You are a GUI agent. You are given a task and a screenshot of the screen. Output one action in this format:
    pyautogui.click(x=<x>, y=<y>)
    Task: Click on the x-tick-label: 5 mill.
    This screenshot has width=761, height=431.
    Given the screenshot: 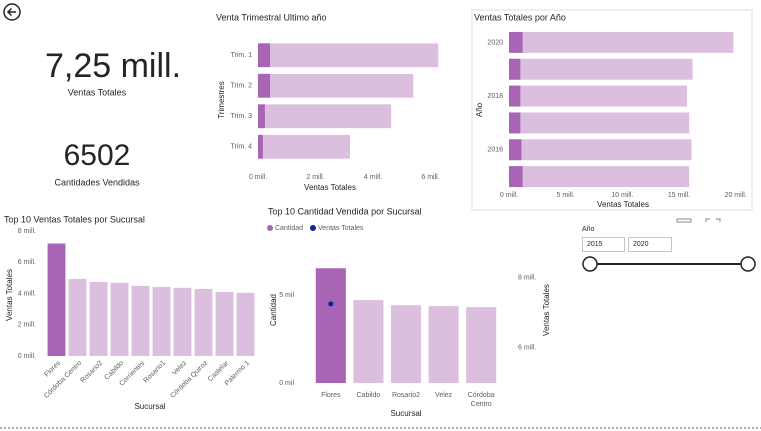 What is the action you would take?
    pyautogui.click(x=566, y=195)
    